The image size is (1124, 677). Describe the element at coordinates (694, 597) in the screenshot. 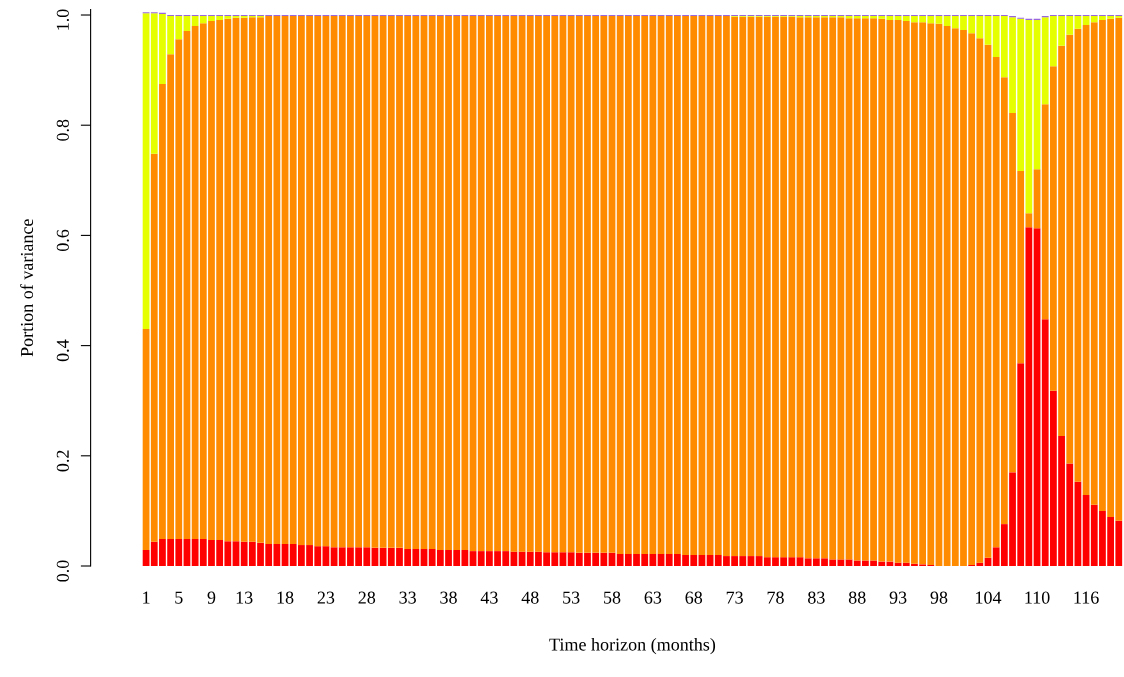

I see `x-tick-label: 68` at that location.